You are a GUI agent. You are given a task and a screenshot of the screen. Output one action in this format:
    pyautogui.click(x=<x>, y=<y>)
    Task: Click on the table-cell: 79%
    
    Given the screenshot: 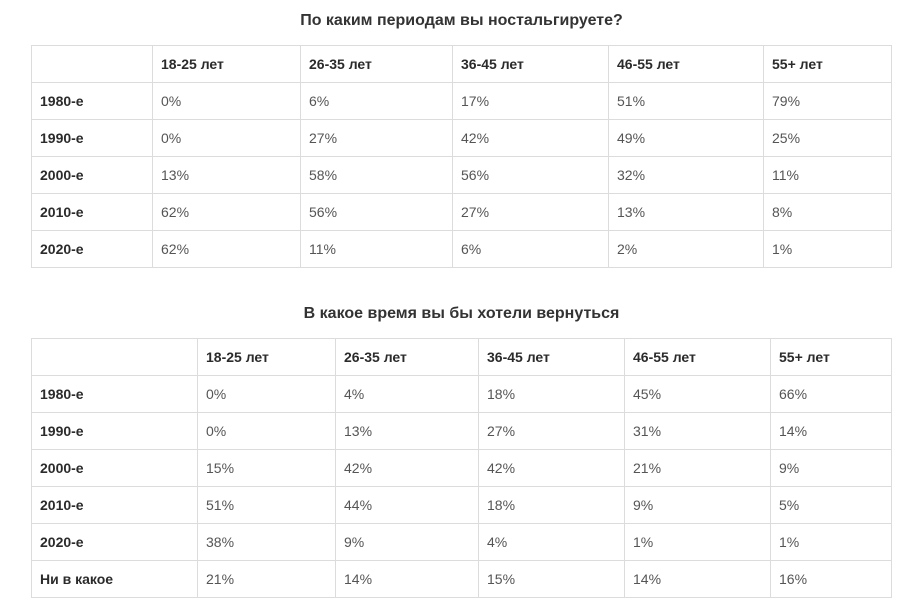 What is the action you would take?
    pyautogui.click(x=827, y=101)
    